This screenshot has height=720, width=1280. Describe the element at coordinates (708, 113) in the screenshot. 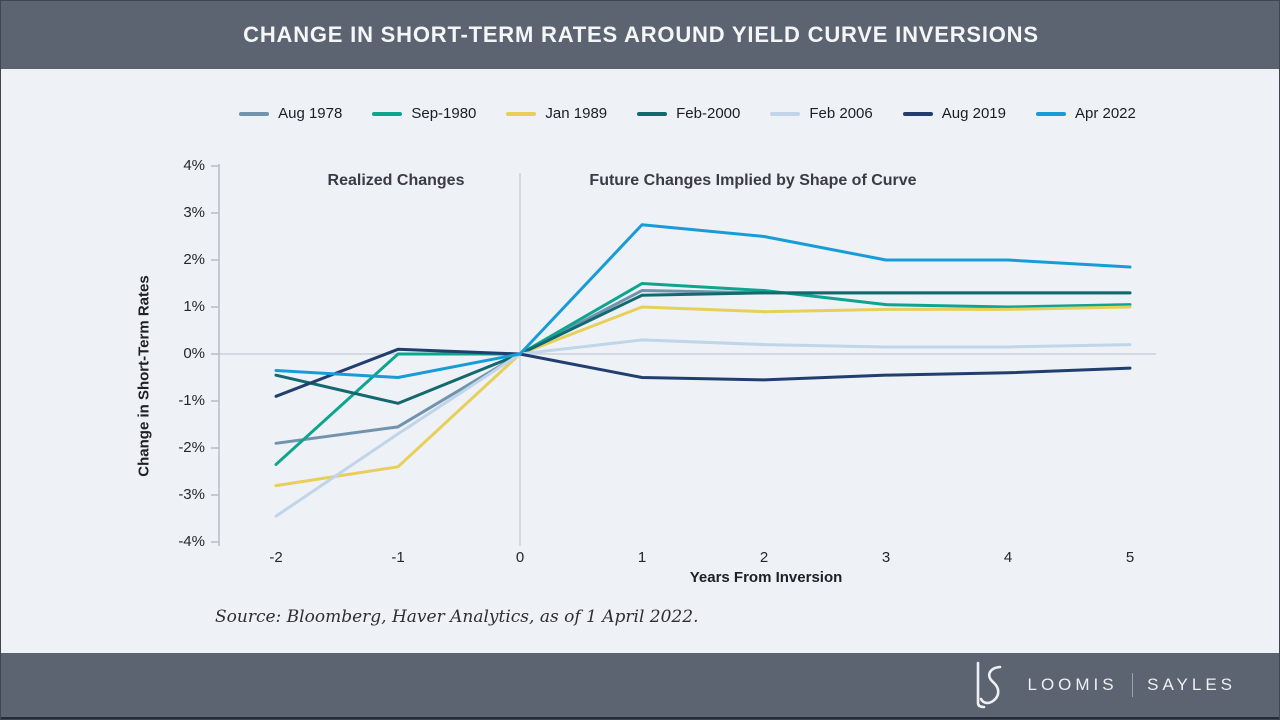

I see `legend-label: Feb-2000` at that location.